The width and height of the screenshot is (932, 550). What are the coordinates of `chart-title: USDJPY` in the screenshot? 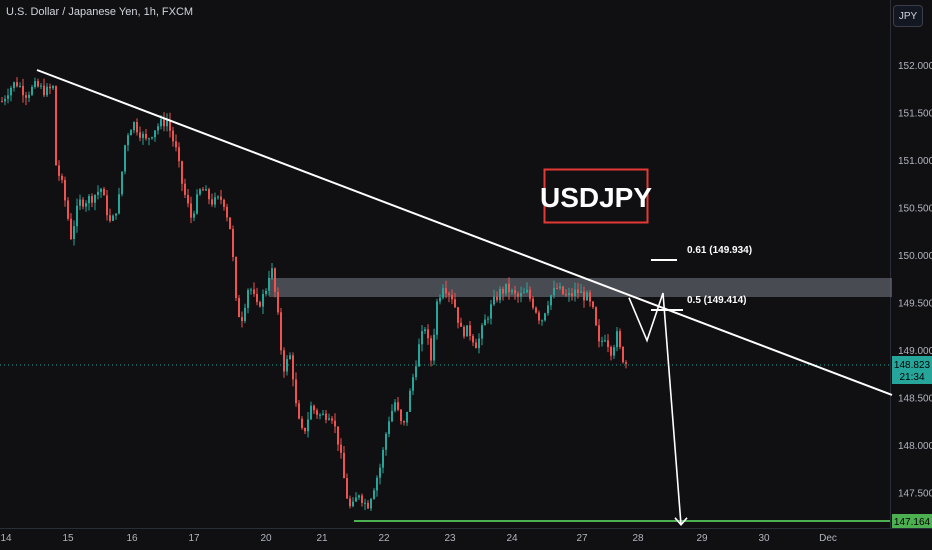 It's located at (596, 197).